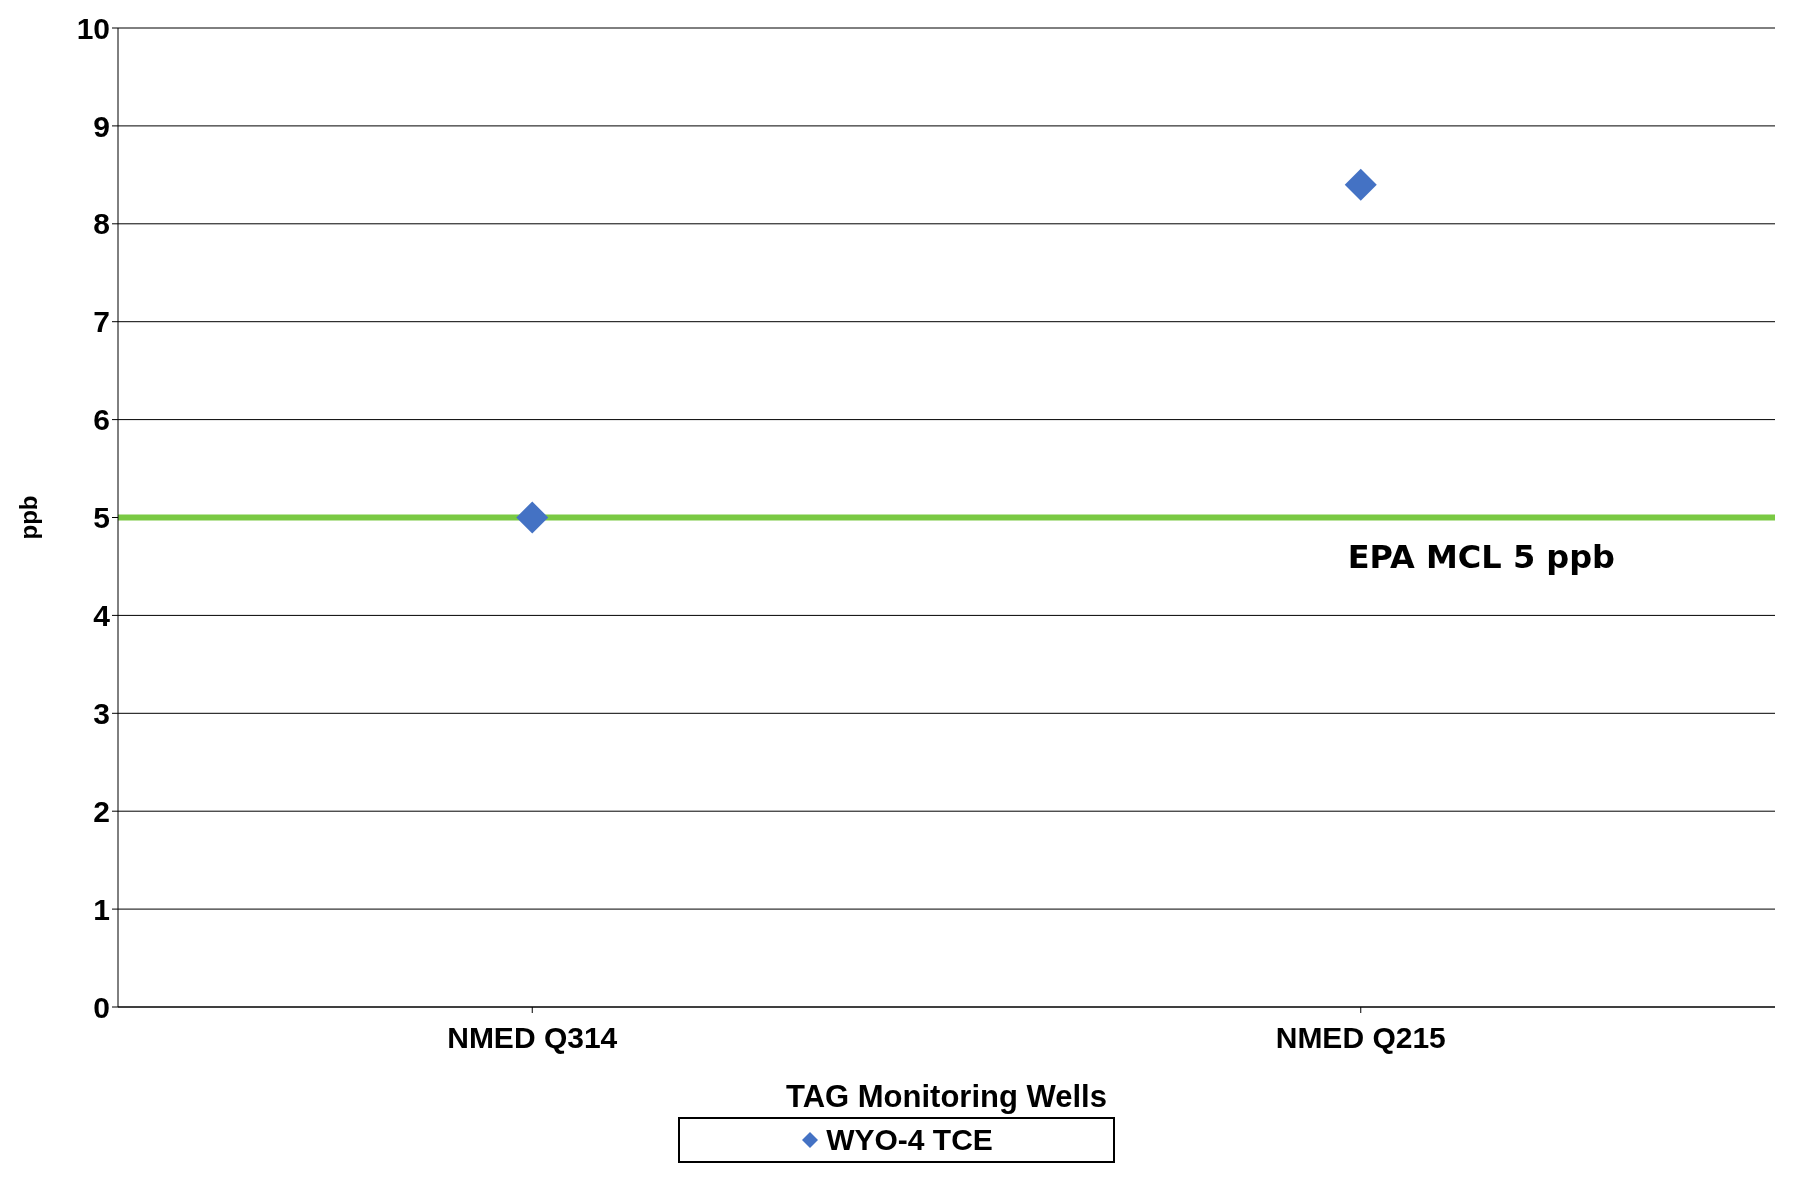  Describe the element at coordinates (101, 909) in the screenshot. I see `y-tick-label: 1` at that location.